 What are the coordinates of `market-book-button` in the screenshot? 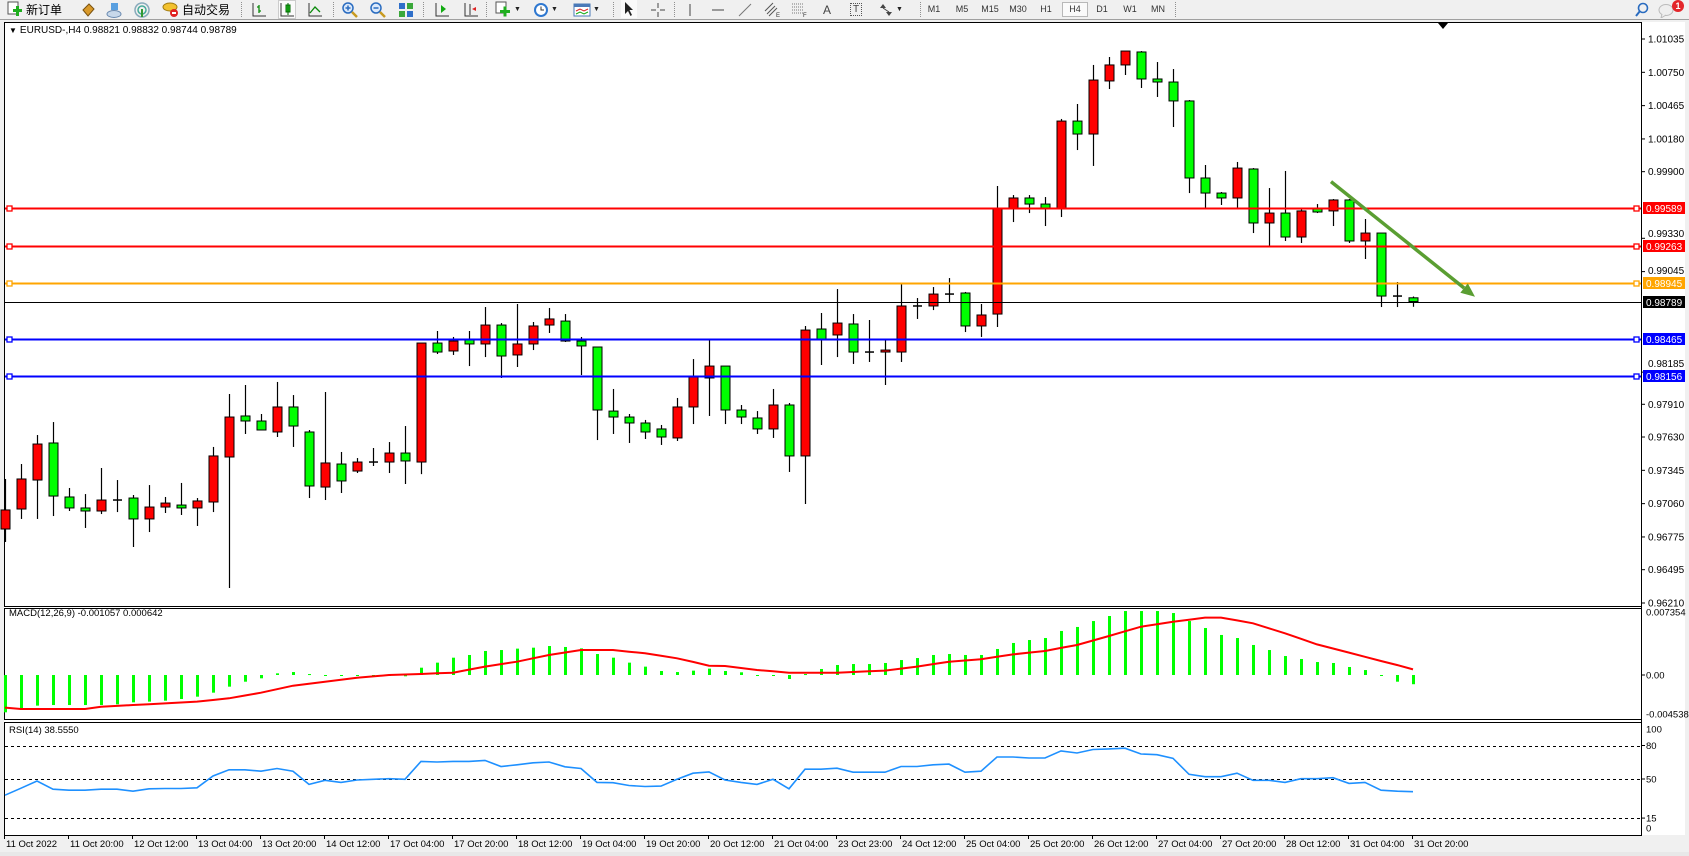 It's located at (88, 9).